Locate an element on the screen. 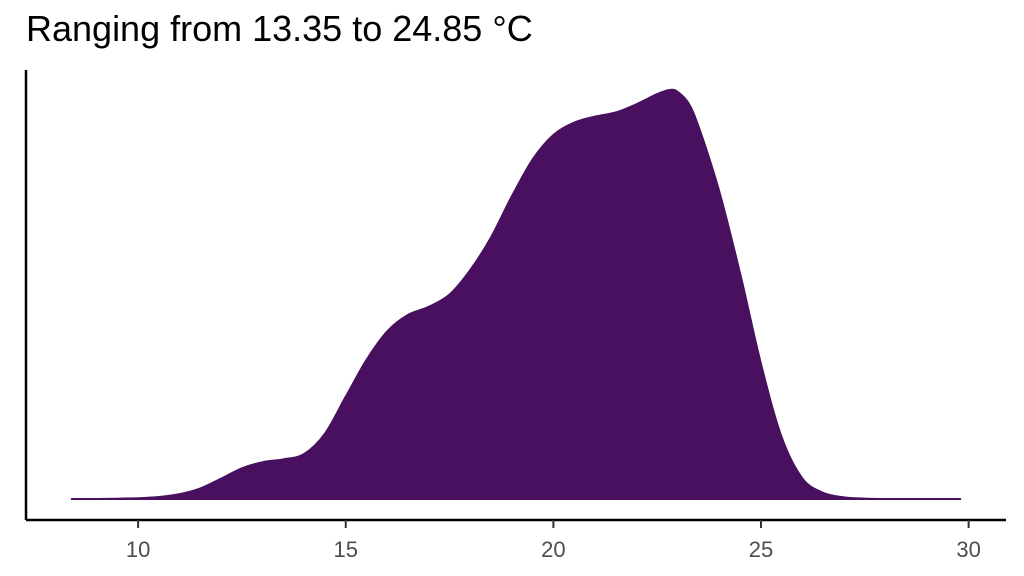 The height and width of the screenshot is (576, 1024). x-tick-label: 10 is located at coordinates (138, 549).